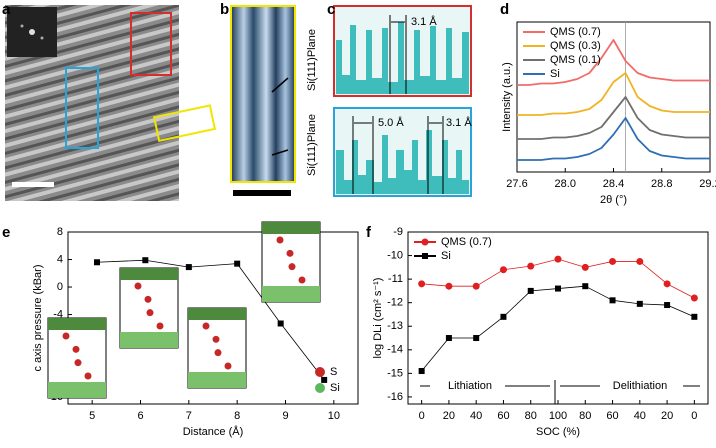 The height and width of the screenshot is (448, 716). What do you see at coordinates (391, 122) in the screenshot?
I see `spacing-label: 5.0 Å` at bounding box center [391, 122].